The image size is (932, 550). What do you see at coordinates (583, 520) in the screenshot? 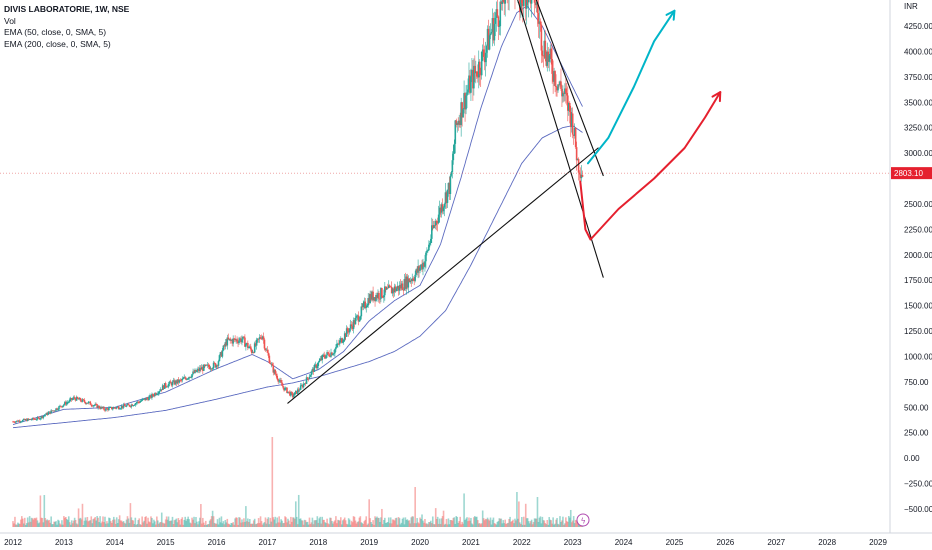
I see `replay-icon: ϟ` at bounding box center [583, 520].